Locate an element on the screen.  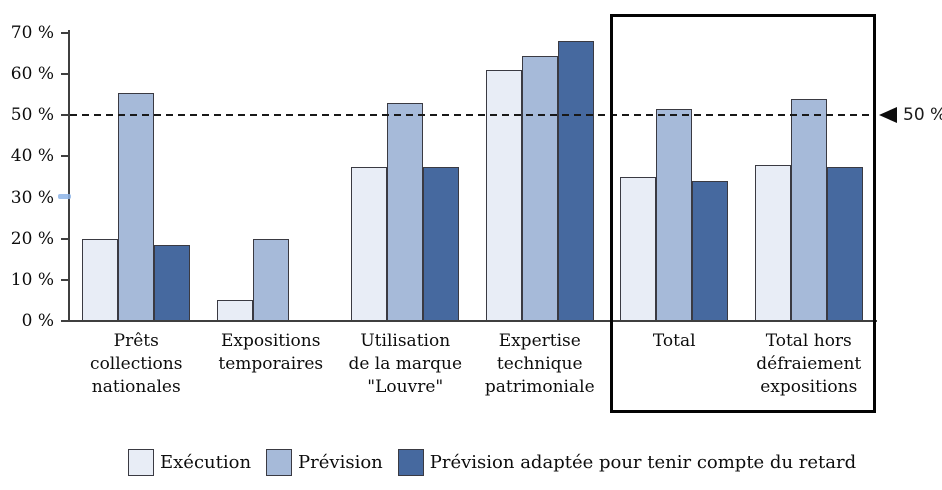
y-axis-line is located at coordinates (69, 176).